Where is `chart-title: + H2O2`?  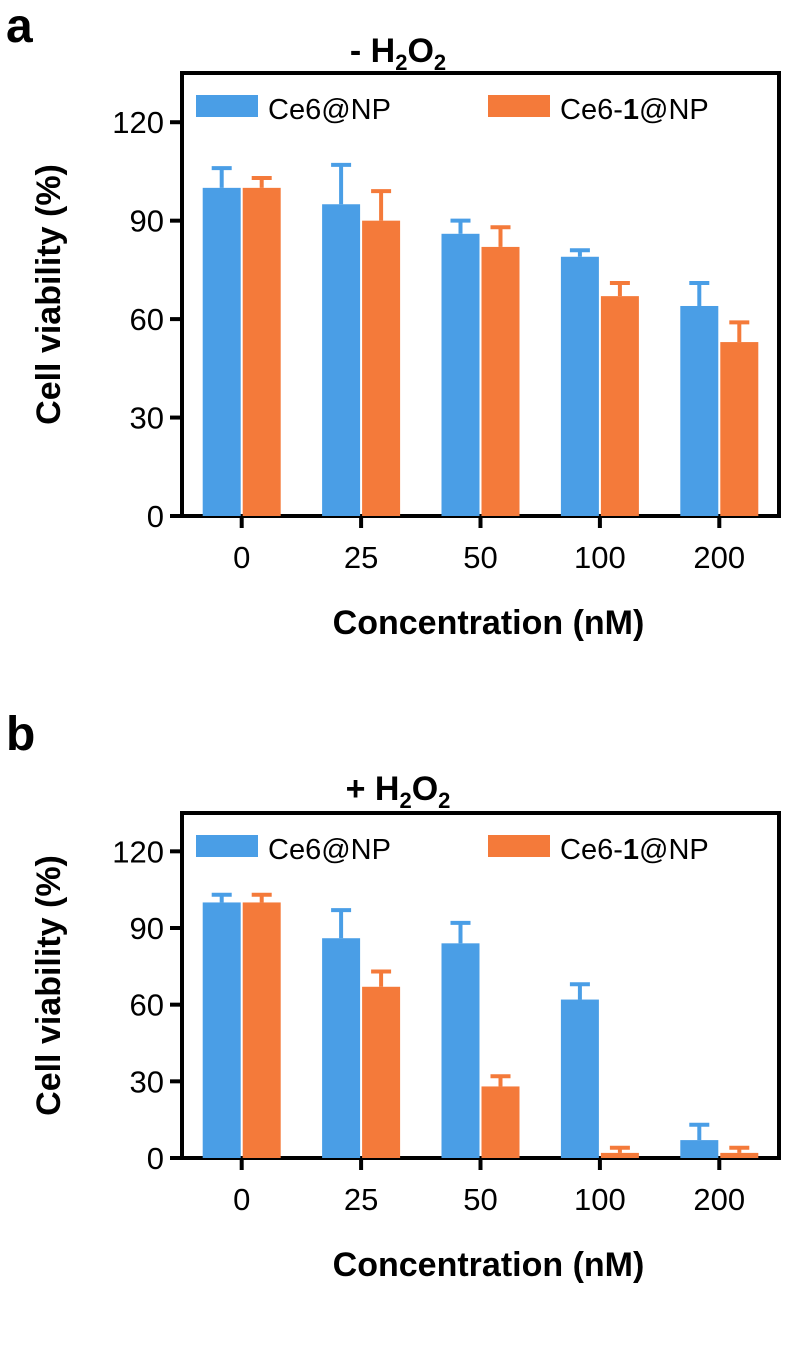
chart-title: + H2O2 is located at coordinates (398, 791).